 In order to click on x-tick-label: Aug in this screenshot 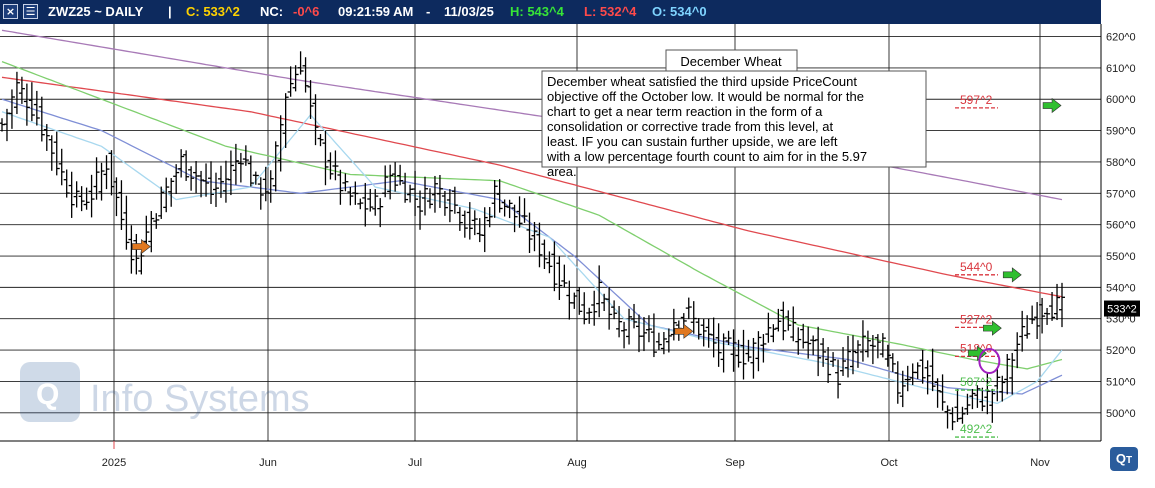, I will do `click(577, 463)`.